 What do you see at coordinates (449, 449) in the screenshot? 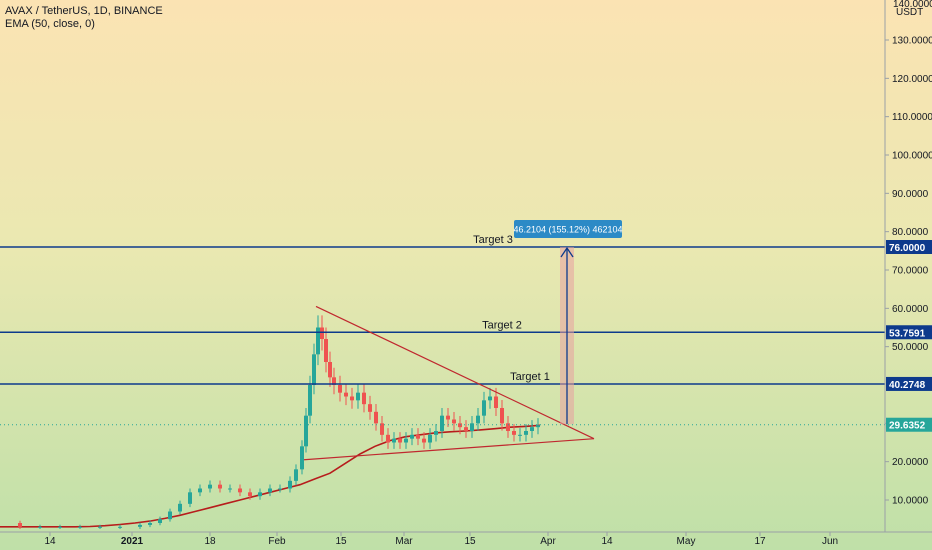
I see `triangle-lower-line` at bounding box center [449, 449].